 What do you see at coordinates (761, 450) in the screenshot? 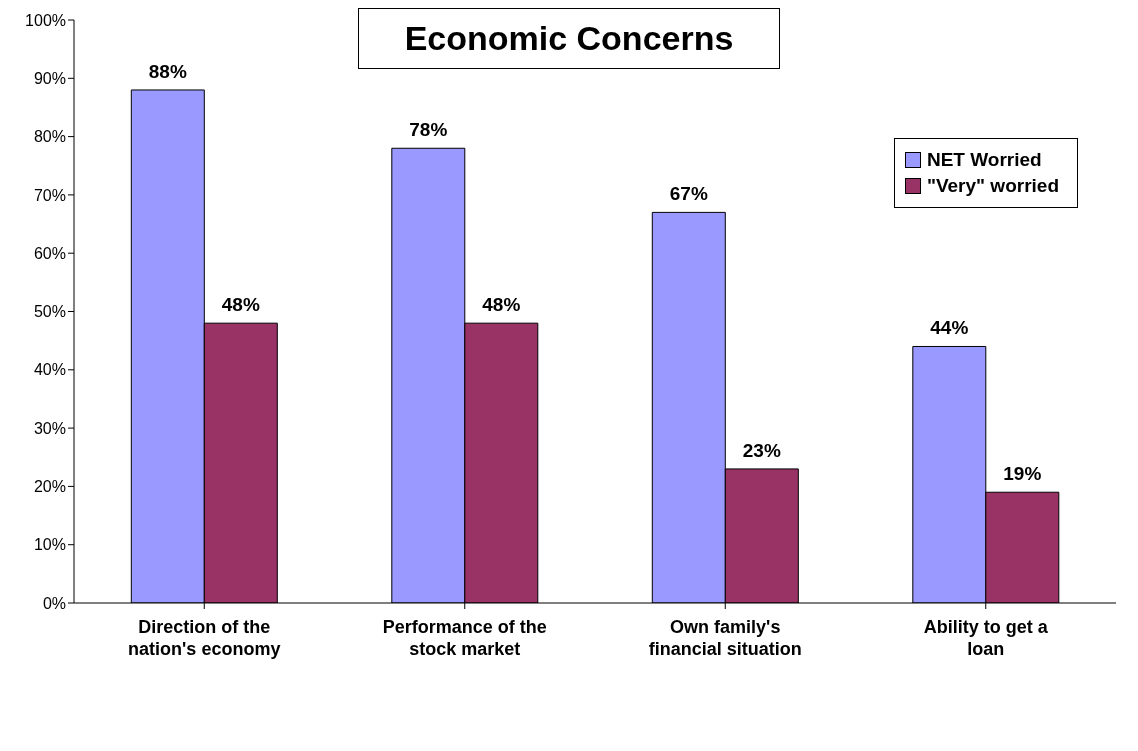
I see `data-label: 23%` at bounding box center [761, 450].